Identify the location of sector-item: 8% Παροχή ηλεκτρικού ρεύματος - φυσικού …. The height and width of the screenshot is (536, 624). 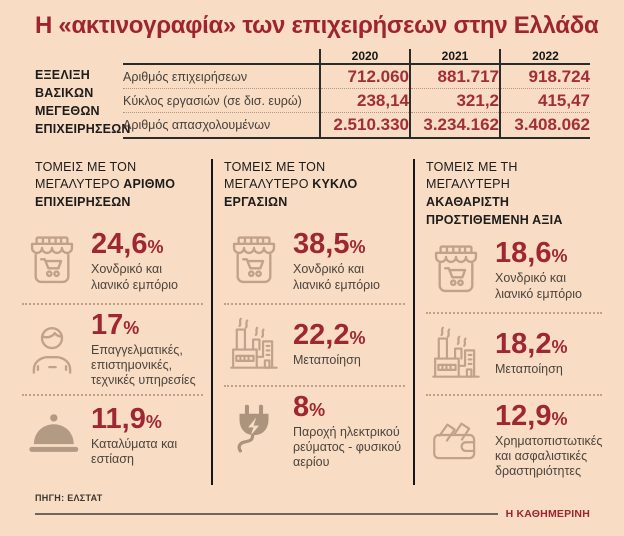
(314, 430).